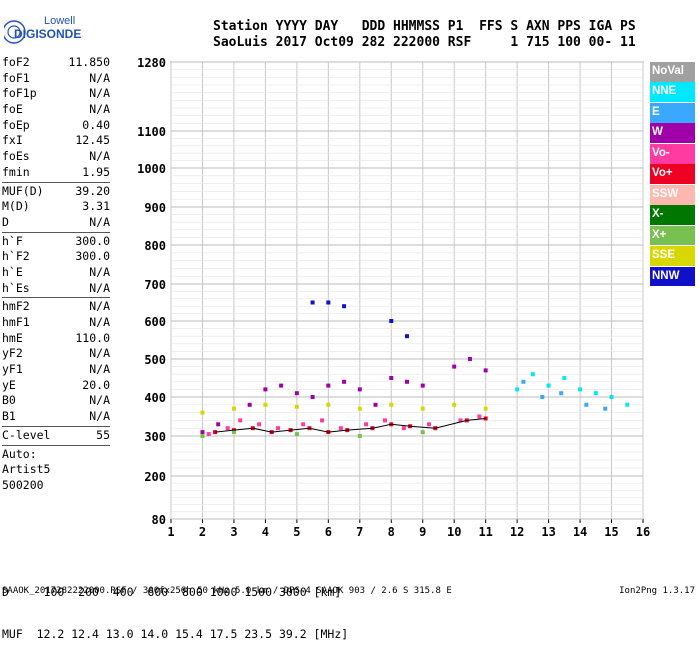  I want to click on param-row: fxI 12.45, so click(56, 141).